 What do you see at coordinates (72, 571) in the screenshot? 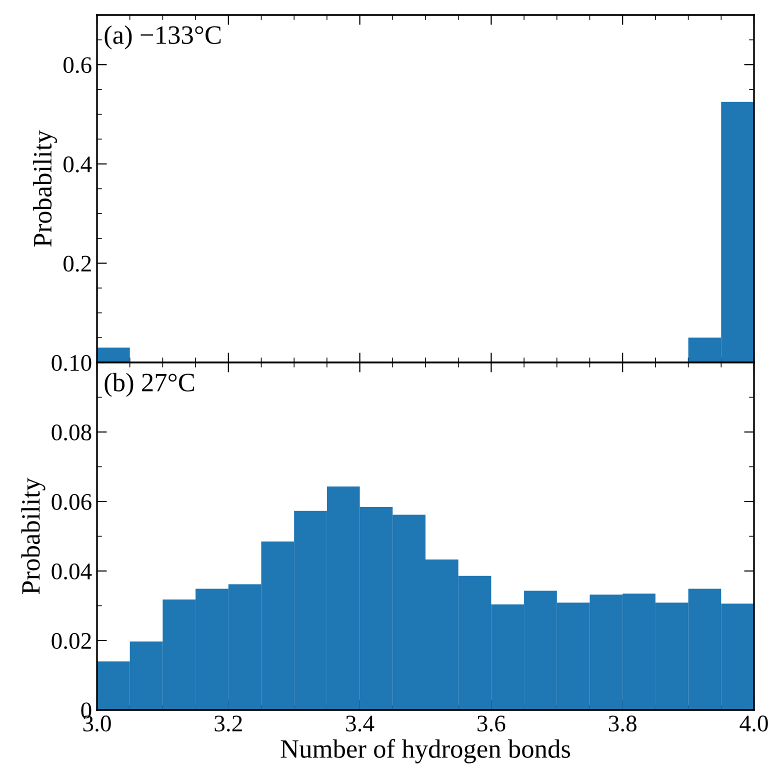
I see `y-tick-label: 0.04` at bounding box center [72, 571].